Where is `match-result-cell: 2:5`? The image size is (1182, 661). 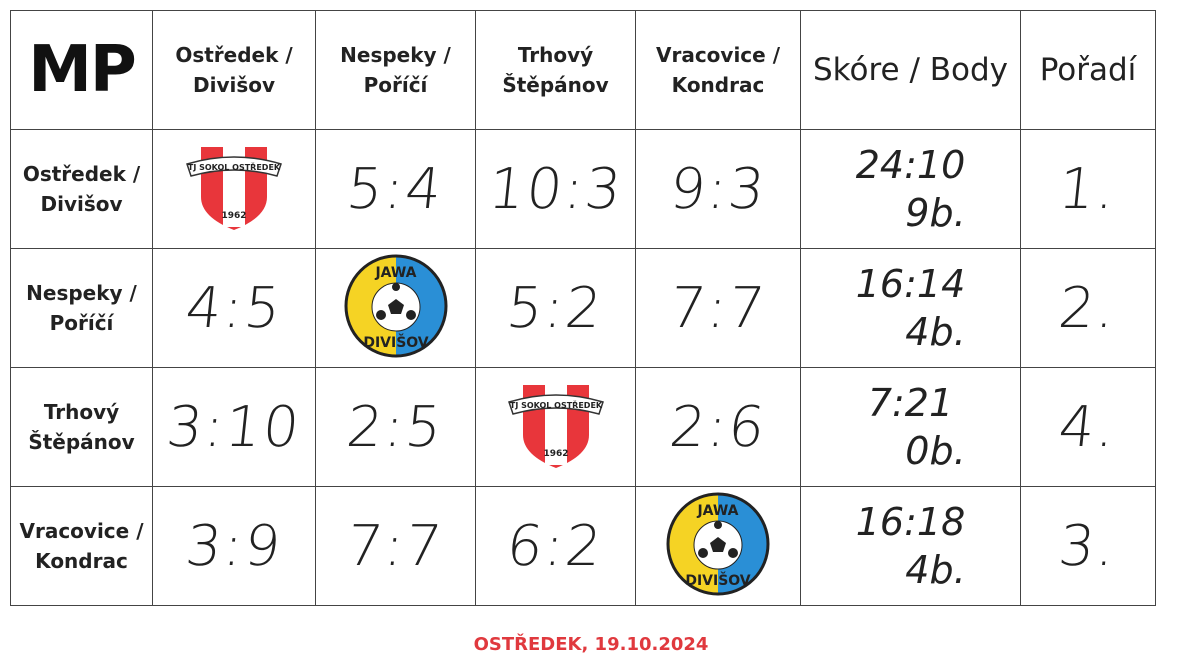 match-result-cell: 2:5 is located at coordinates (395, 427).